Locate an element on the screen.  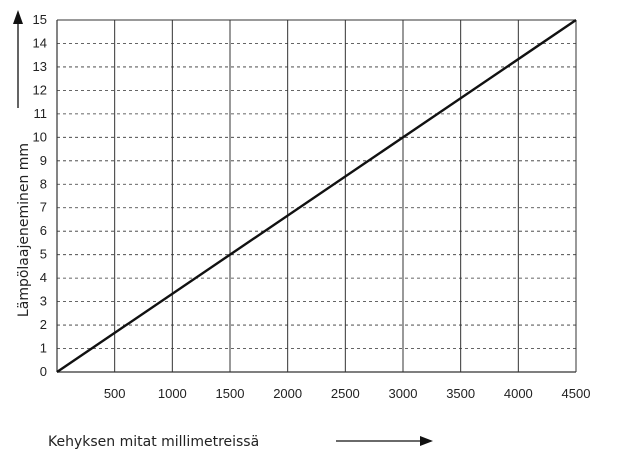
x-tick-label: 2000 is located at coordinates (287, 393).